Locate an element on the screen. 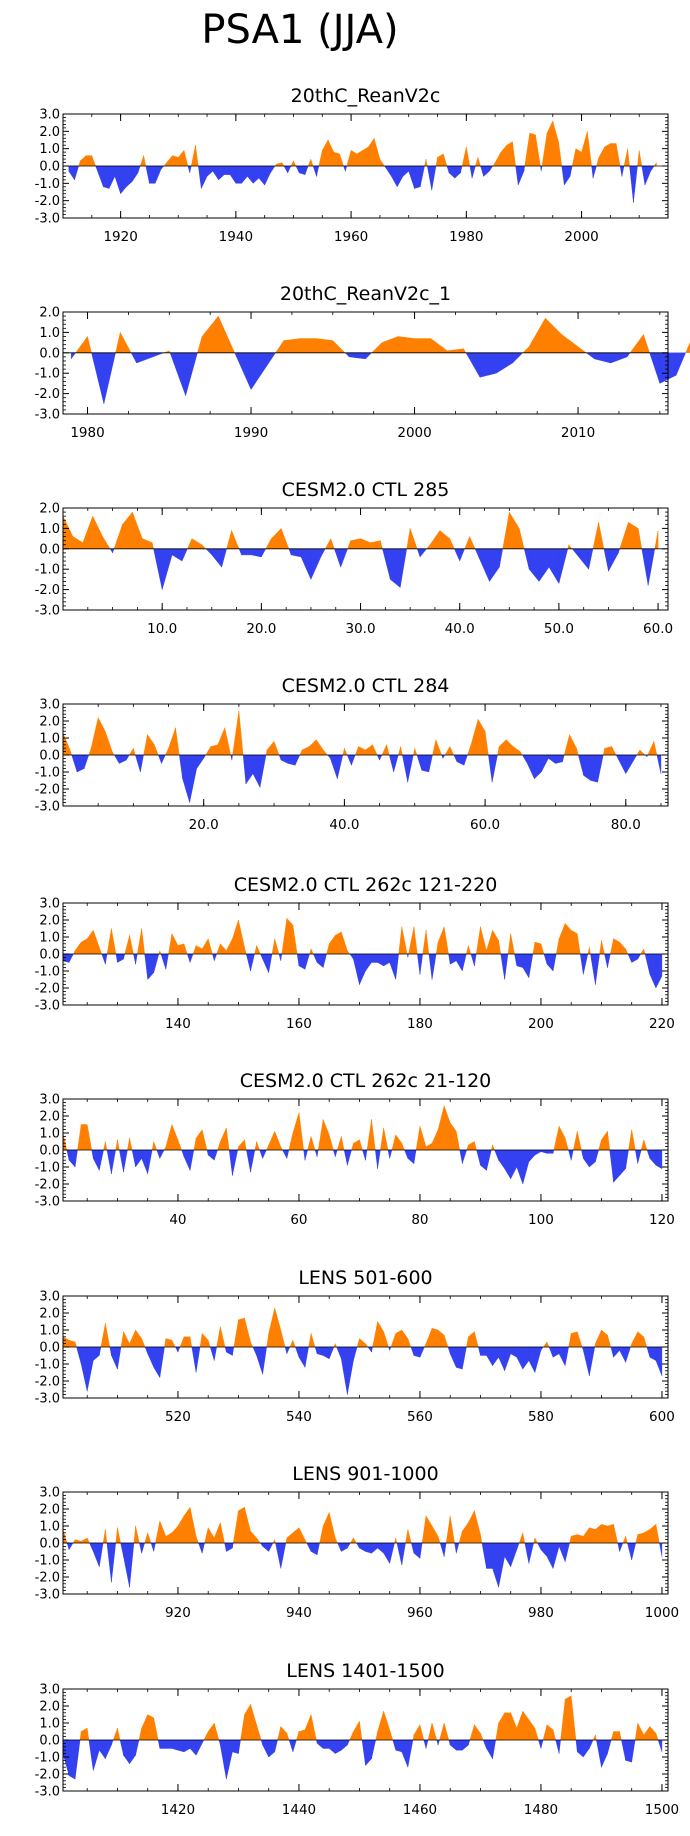  x-tick-label: 940 is located at coordinates (299, 1613).